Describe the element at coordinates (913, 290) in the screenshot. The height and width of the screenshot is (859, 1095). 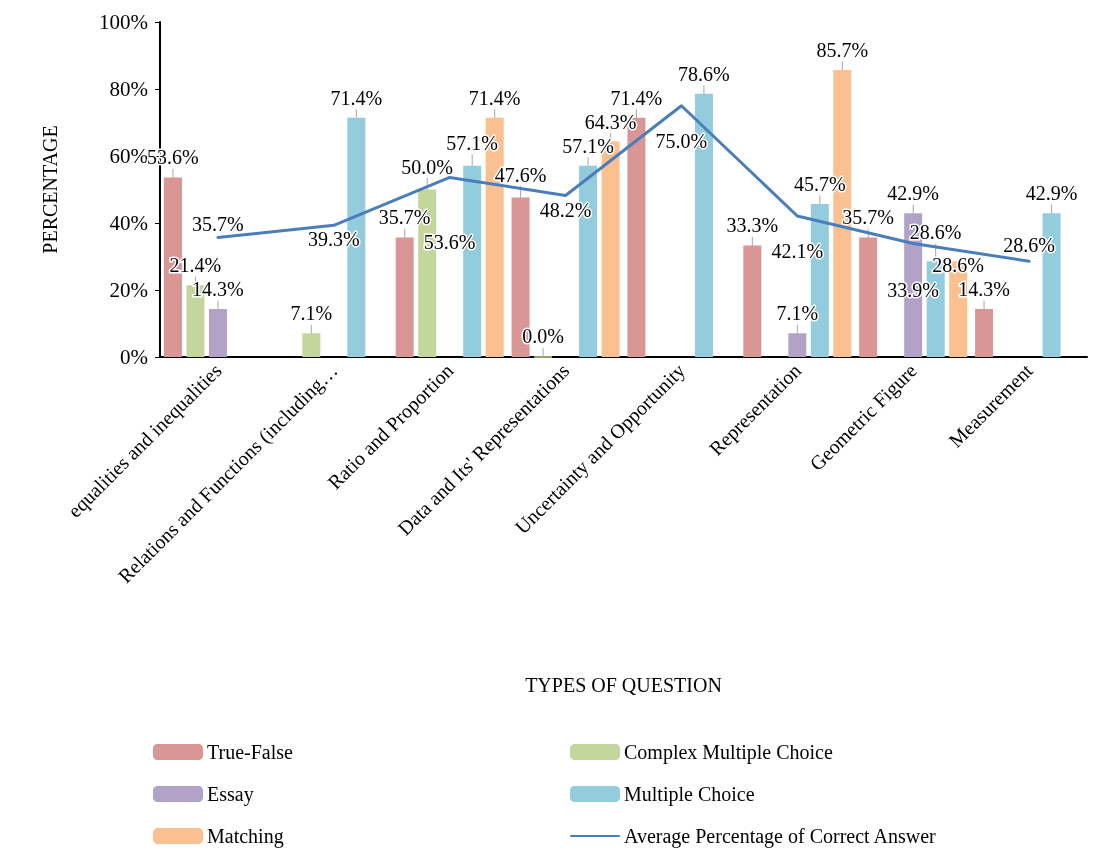
I see `data-label: 33.9%` at that location.